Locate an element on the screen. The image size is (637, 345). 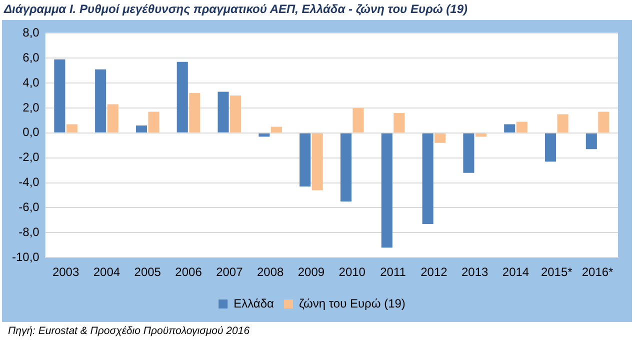
legend-label: Ελλάδα is located at coordinates (254, 303).